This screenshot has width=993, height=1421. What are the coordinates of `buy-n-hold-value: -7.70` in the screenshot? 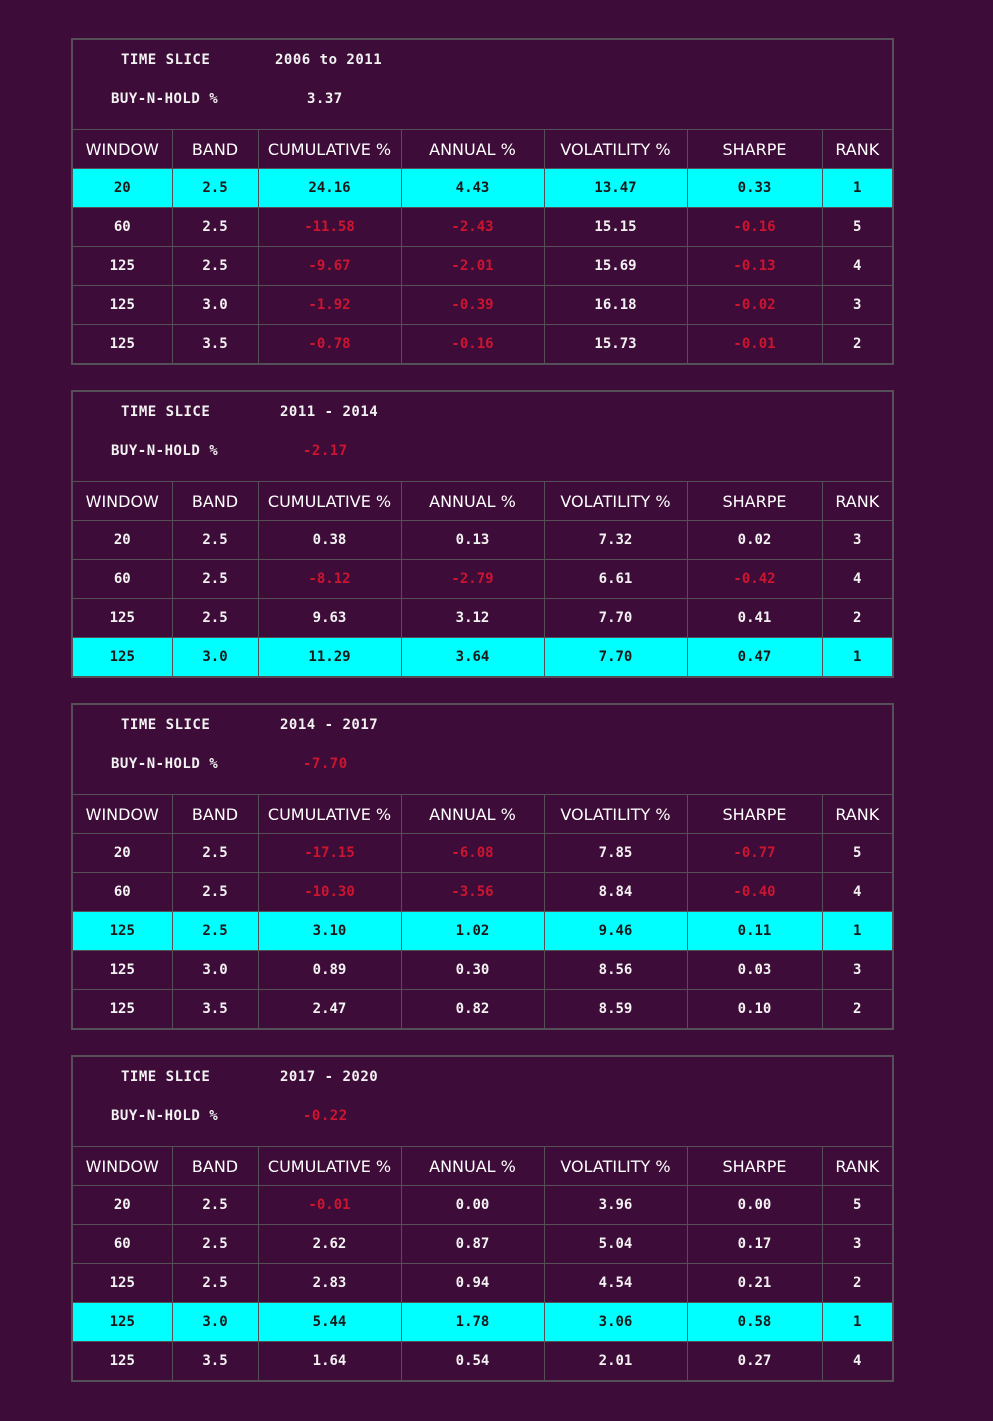 It's located at (325, 764).